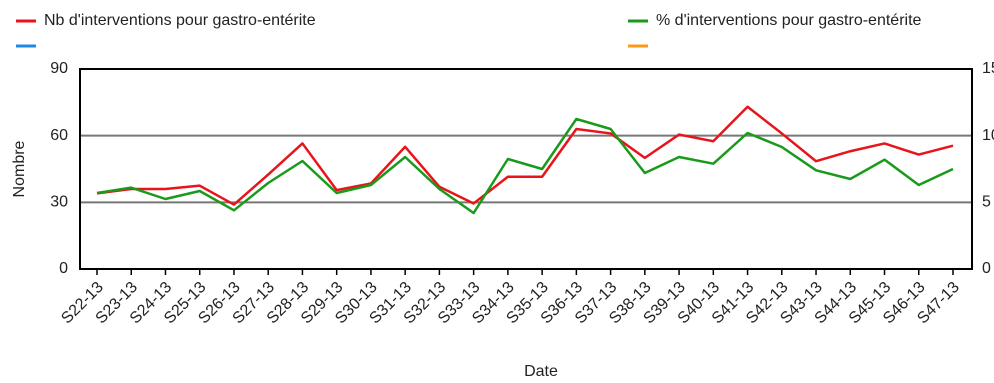 The image size is (994, 383). What do you see at coordinates (59, 202) in the screenshot?
I see `y-tick-label: 30` at bounding box center [59, 202].